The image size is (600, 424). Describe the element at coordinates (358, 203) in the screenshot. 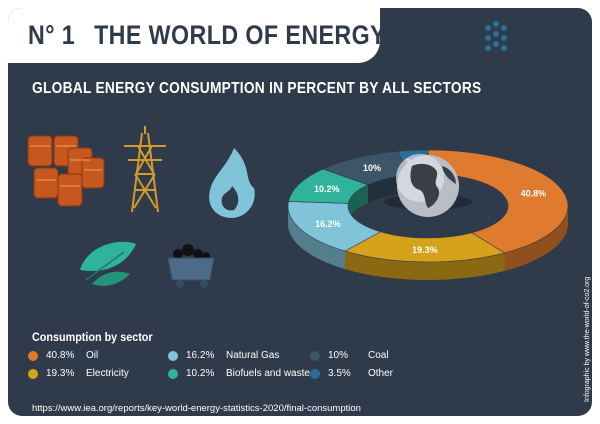

I see `donut-wall-biofuels-and-waste` at that location.